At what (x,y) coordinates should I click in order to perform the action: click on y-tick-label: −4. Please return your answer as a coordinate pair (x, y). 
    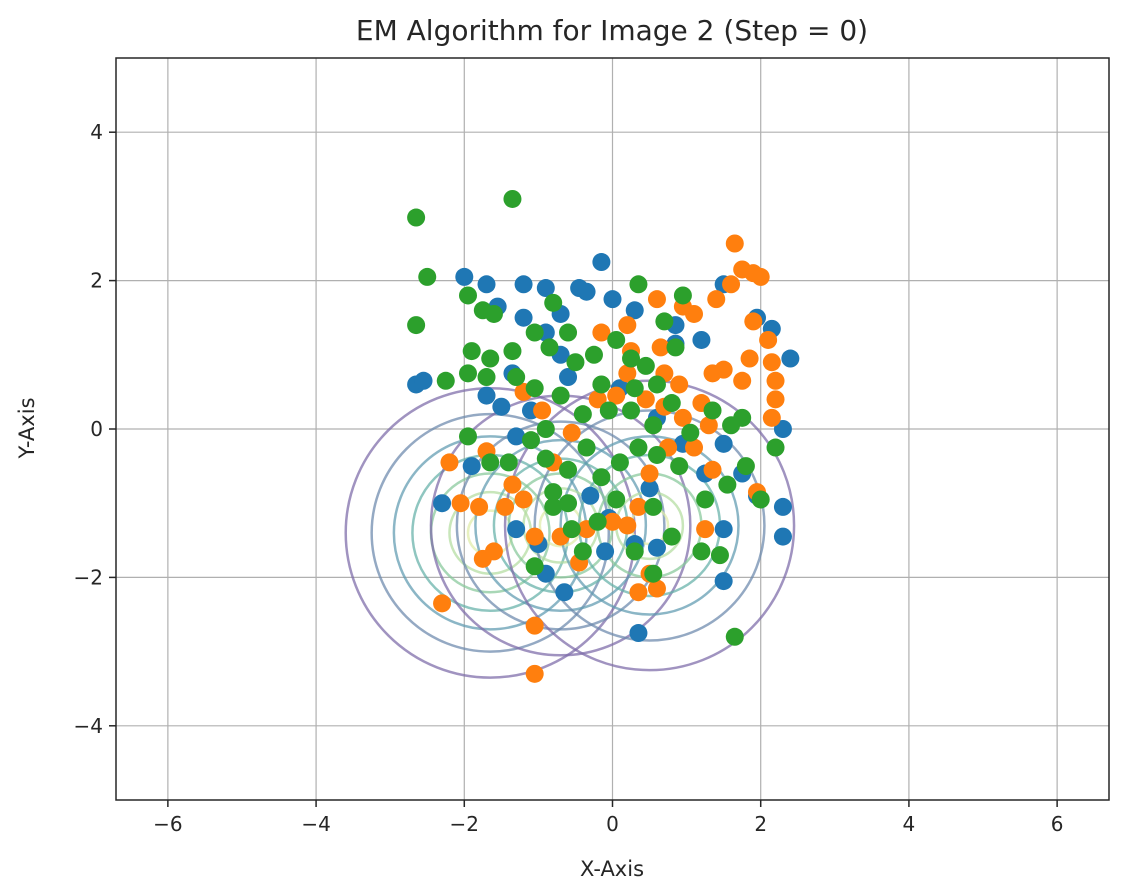
    Looking at the image, I should click on (88, 726).